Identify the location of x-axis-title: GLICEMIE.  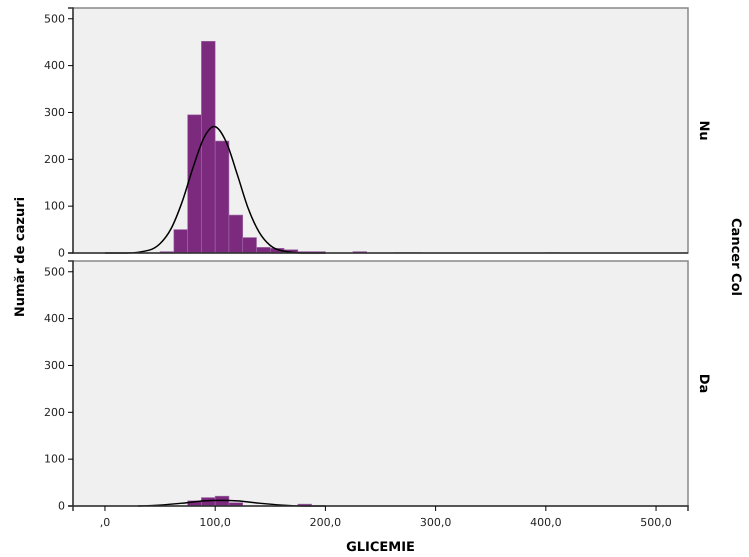
(380, 547).